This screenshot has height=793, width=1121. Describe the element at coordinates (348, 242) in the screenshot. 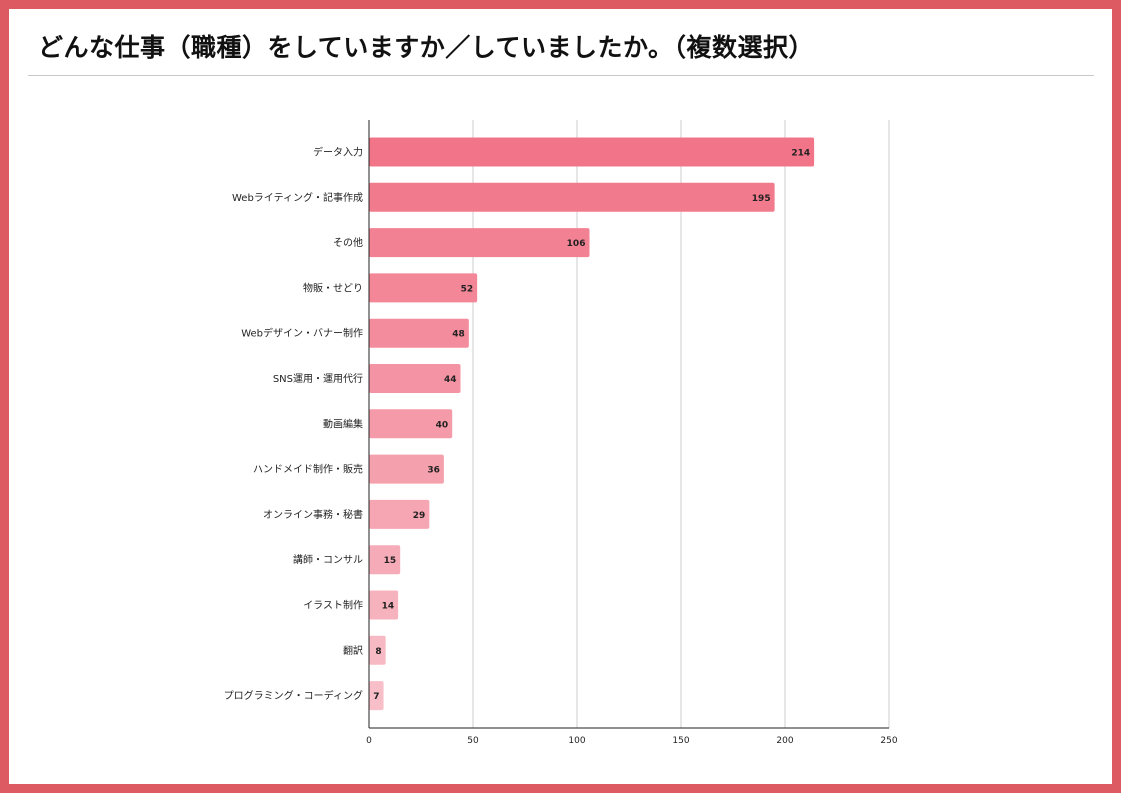

I see `category-label: その他` at that location.